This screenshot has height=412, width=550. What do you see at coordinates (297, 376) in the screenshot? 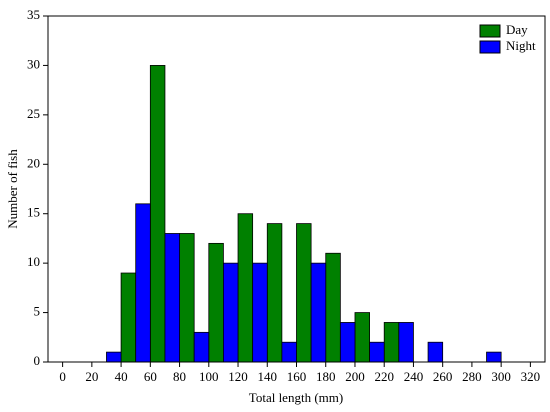
I see `x-tick-label: 160` at bounding box center [297, 376].